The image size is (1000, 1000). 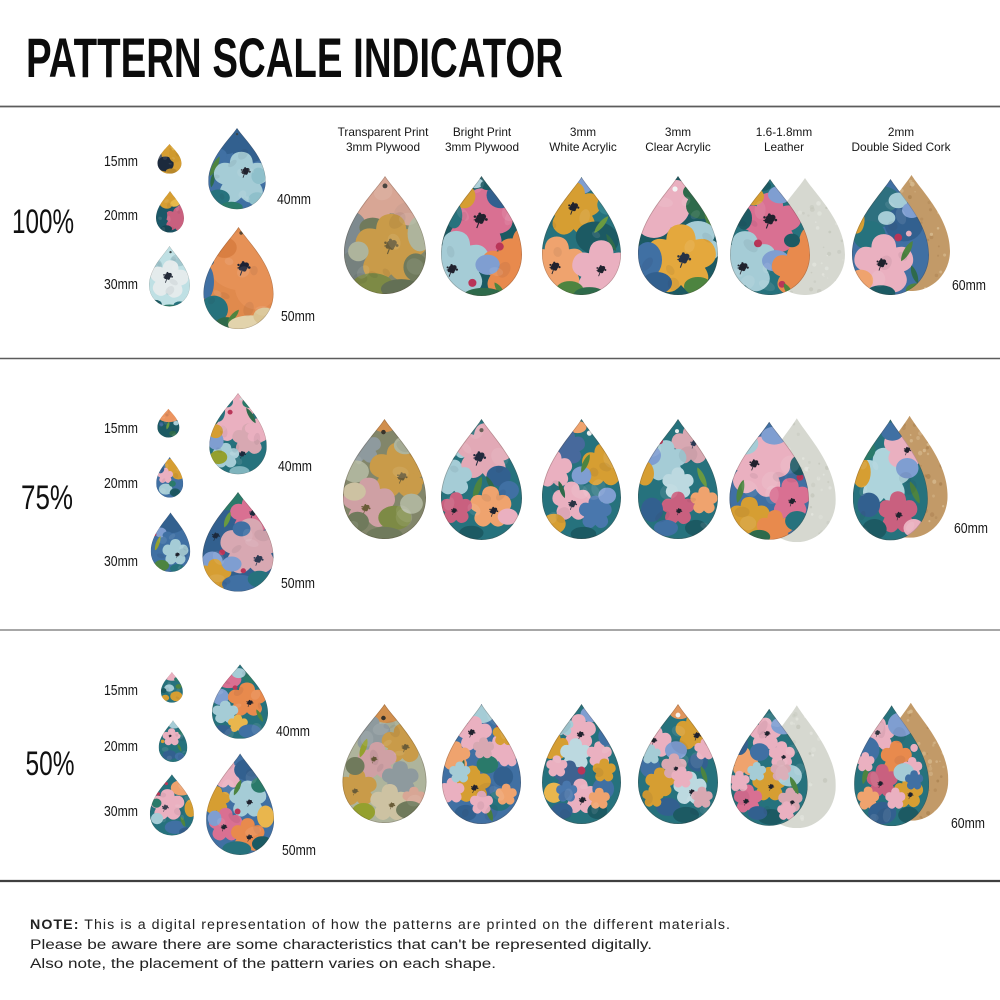 What do you see at coordinates (47, 498) in the screenshot?
I see `svg-text: 75%` at bounding box center [47, 498].